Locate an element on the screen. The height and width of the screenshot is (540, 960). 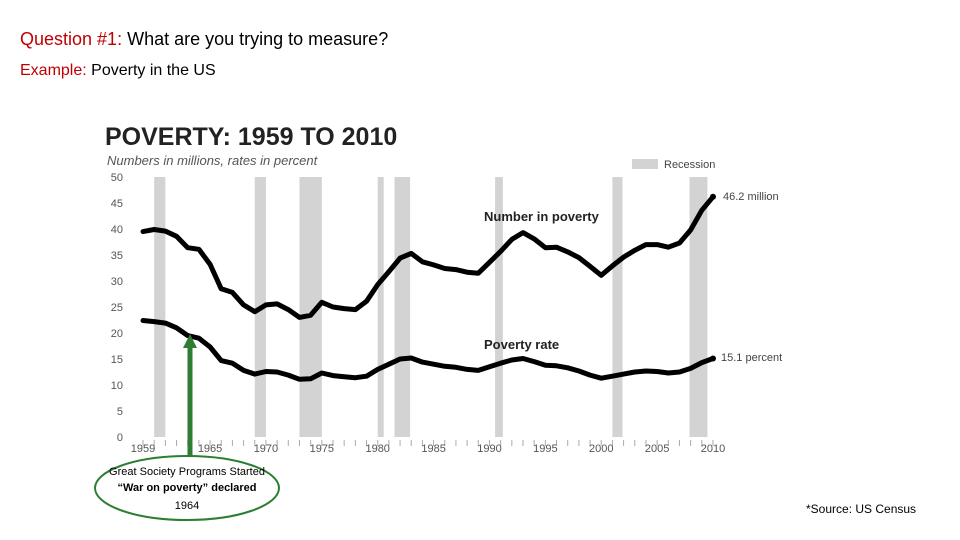
end-label-rate: 15.1 percent is located at coordinates (751, 358).